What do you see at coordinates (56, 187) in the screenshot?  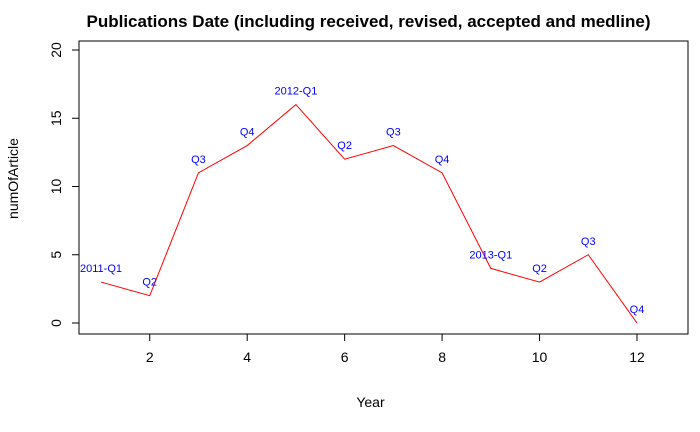 I see `y-tick-label: 10` at bounding box center [56, 187].